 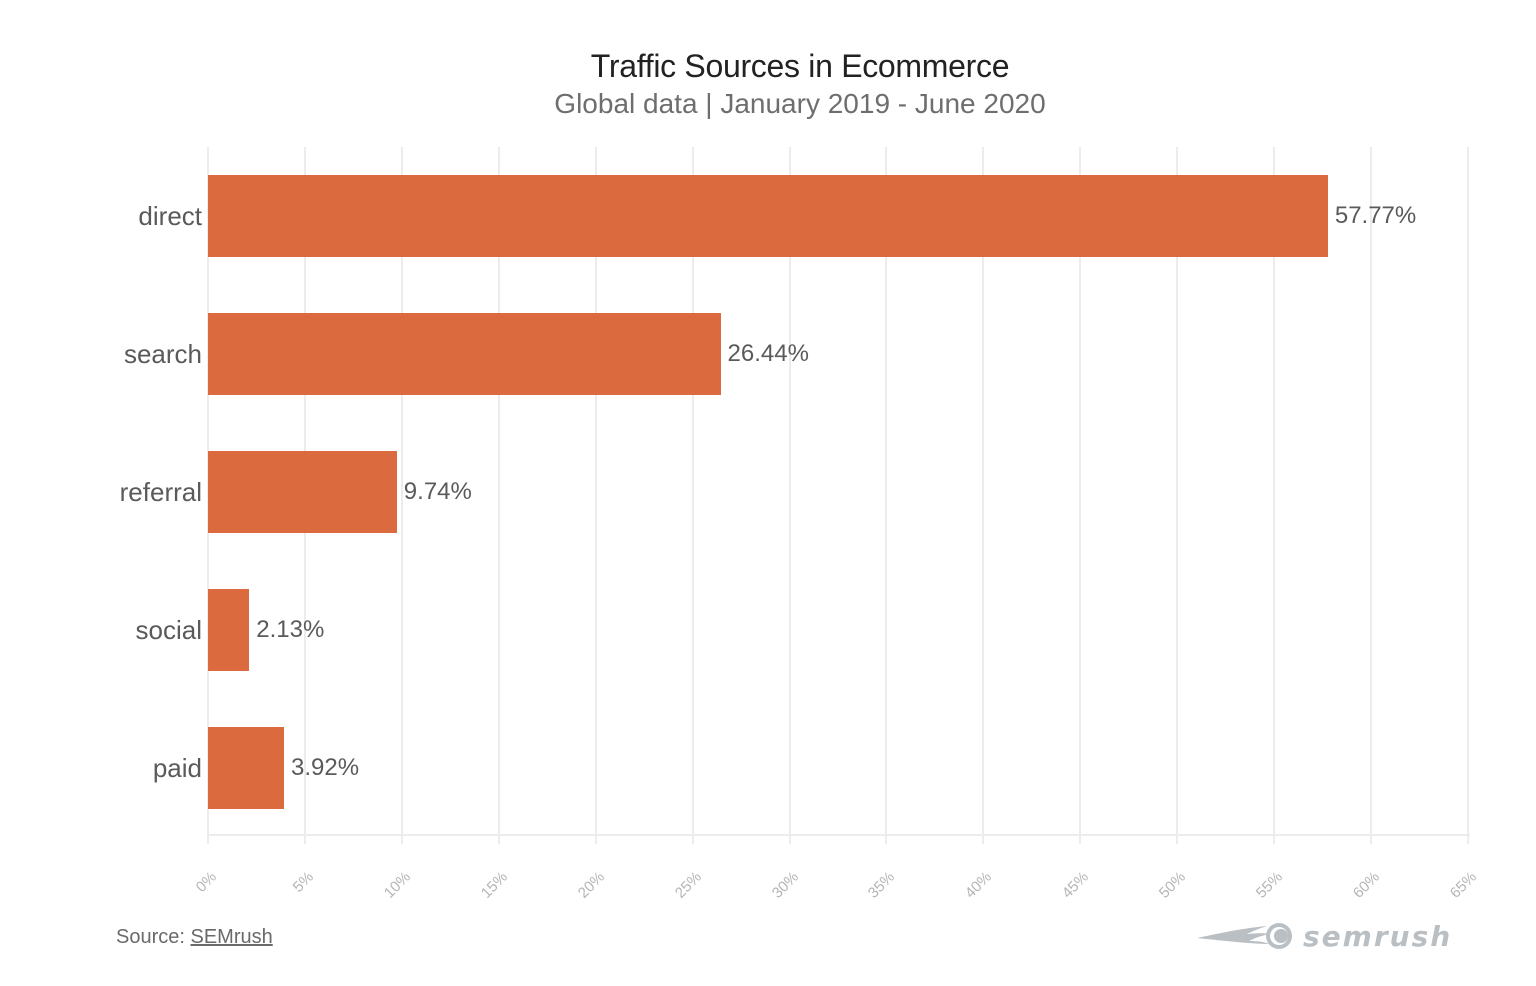 What do you see at coordinates (290, 629) in the screenshot?
I see `value-label: 2.13%` at bounding box center [290, 629].